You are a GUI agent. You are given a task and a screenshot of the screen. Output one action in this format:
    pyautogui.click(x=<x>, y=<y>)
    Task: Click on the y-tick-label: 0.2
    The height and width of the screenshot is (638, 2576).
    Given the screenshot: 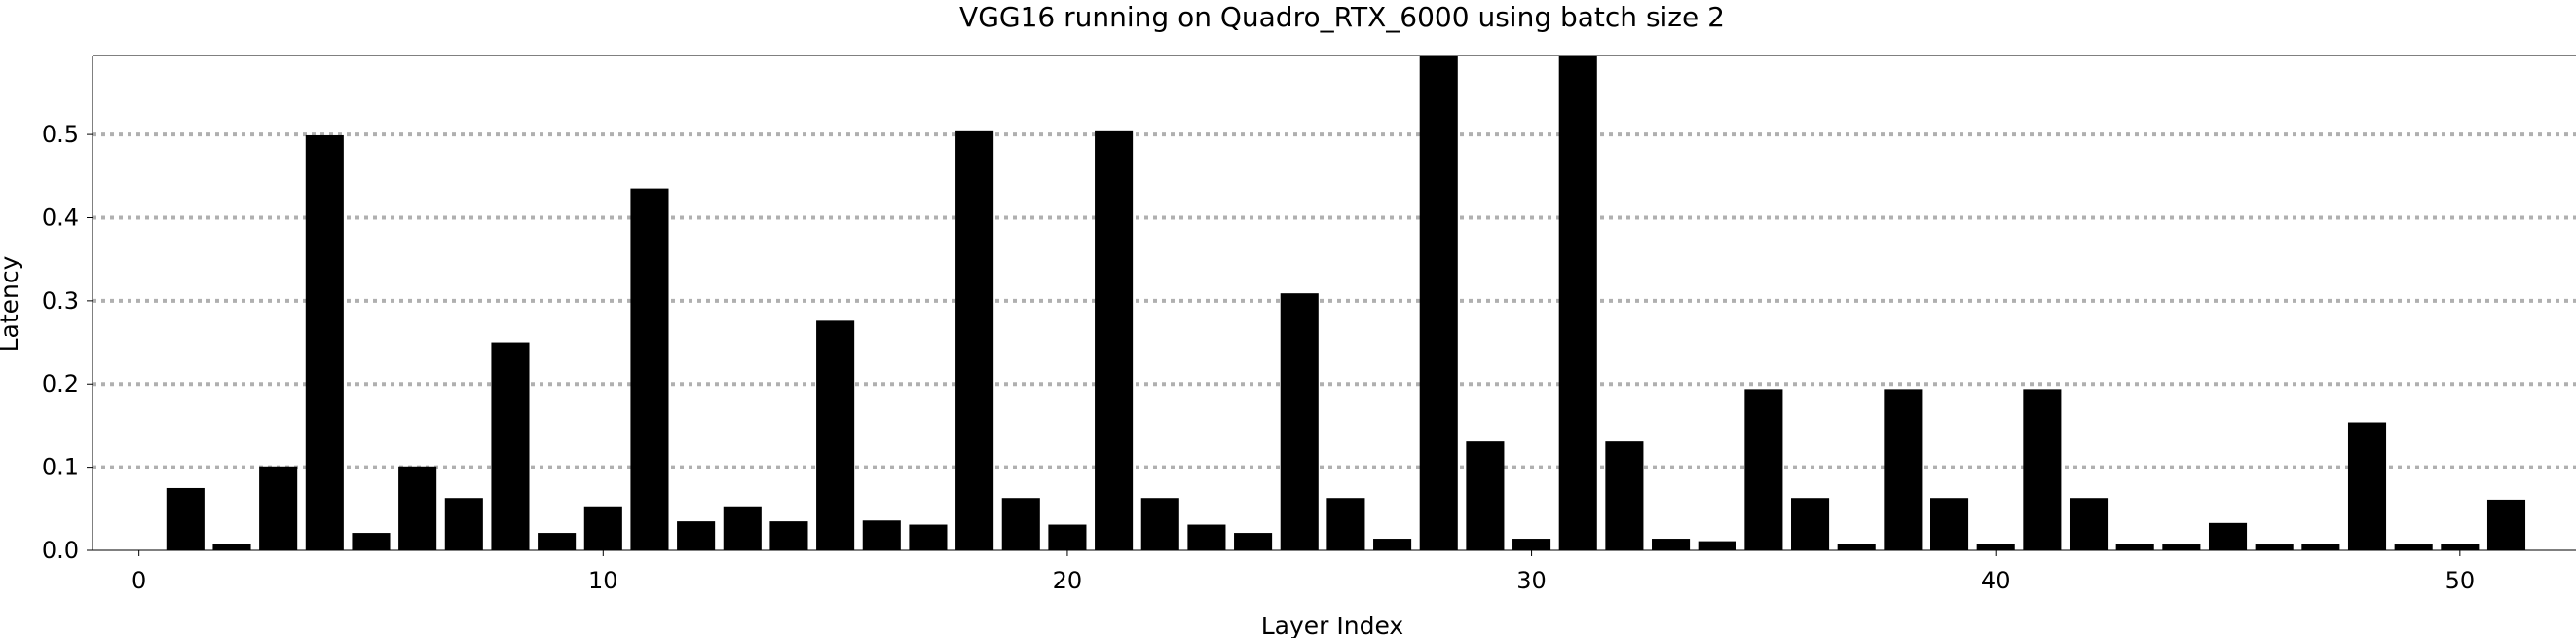 What is the action you would take?
    pyautogui.click(x=60, y=384)
    